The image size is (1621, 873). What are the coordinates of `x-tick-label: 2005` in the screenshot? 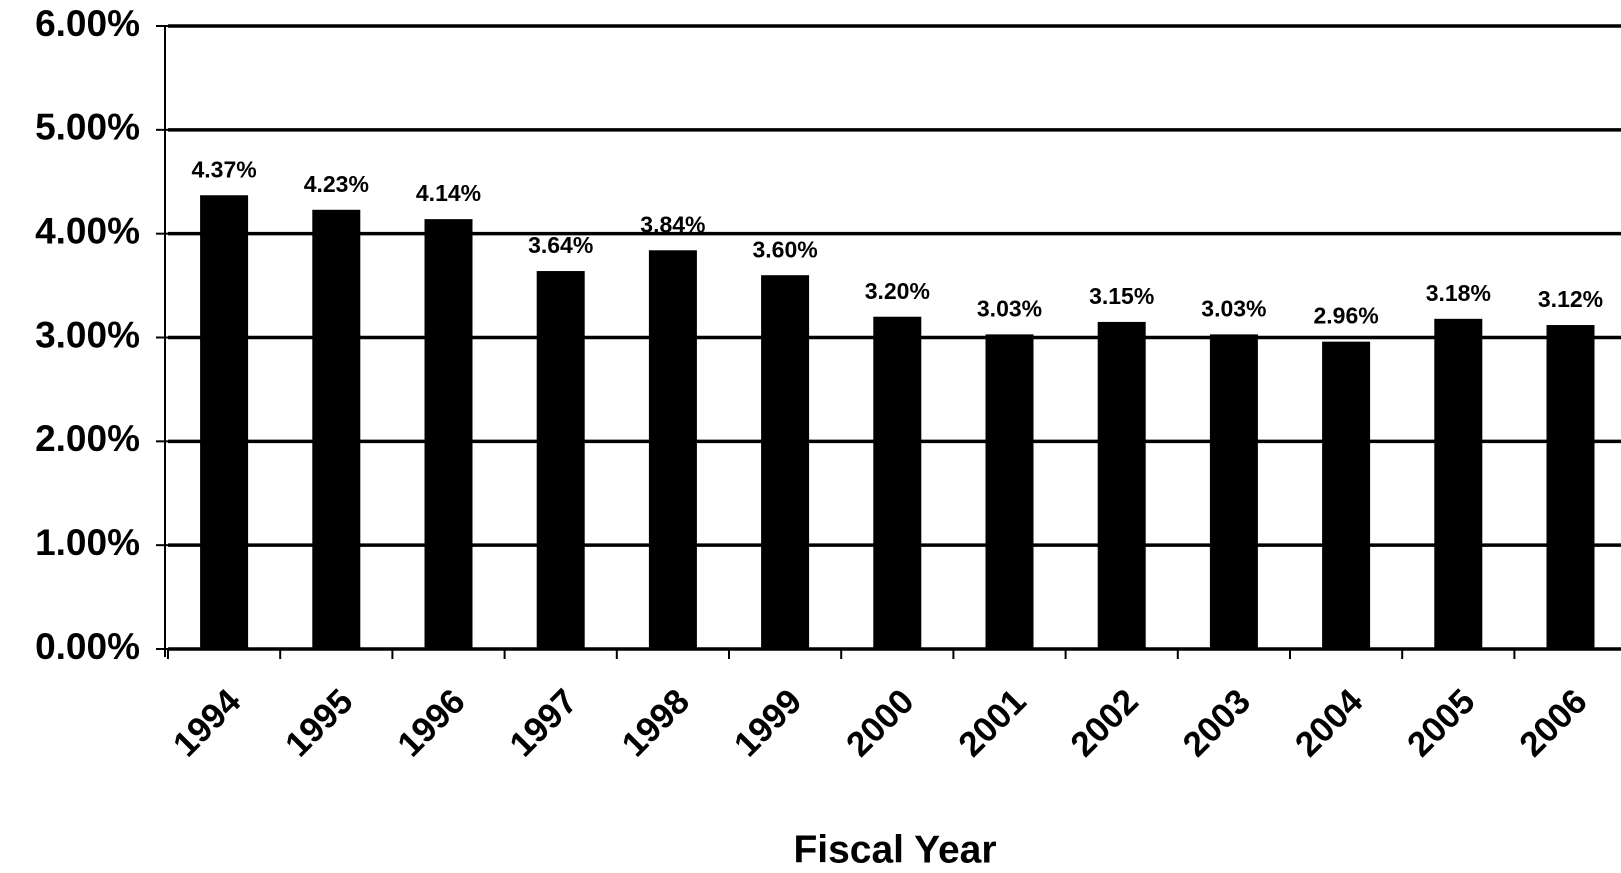 It's located at (1441, 723).